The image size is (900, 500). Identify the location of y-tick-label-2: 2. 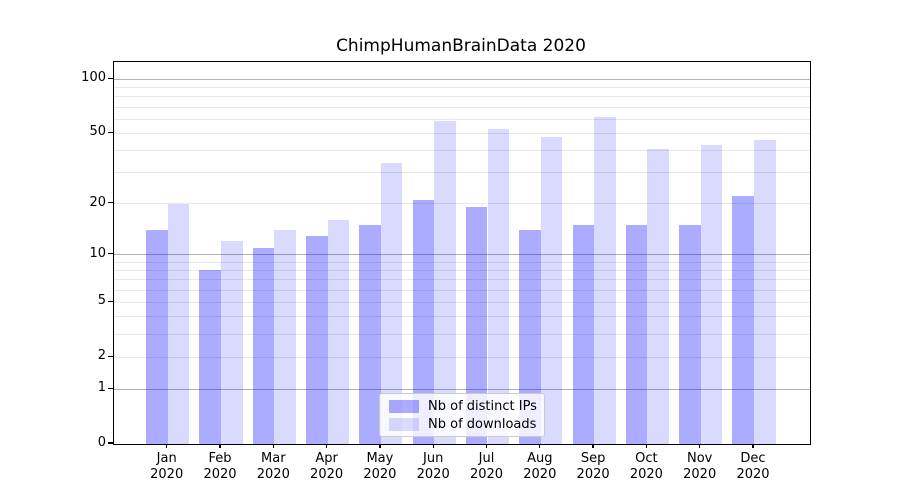
(101, 356).